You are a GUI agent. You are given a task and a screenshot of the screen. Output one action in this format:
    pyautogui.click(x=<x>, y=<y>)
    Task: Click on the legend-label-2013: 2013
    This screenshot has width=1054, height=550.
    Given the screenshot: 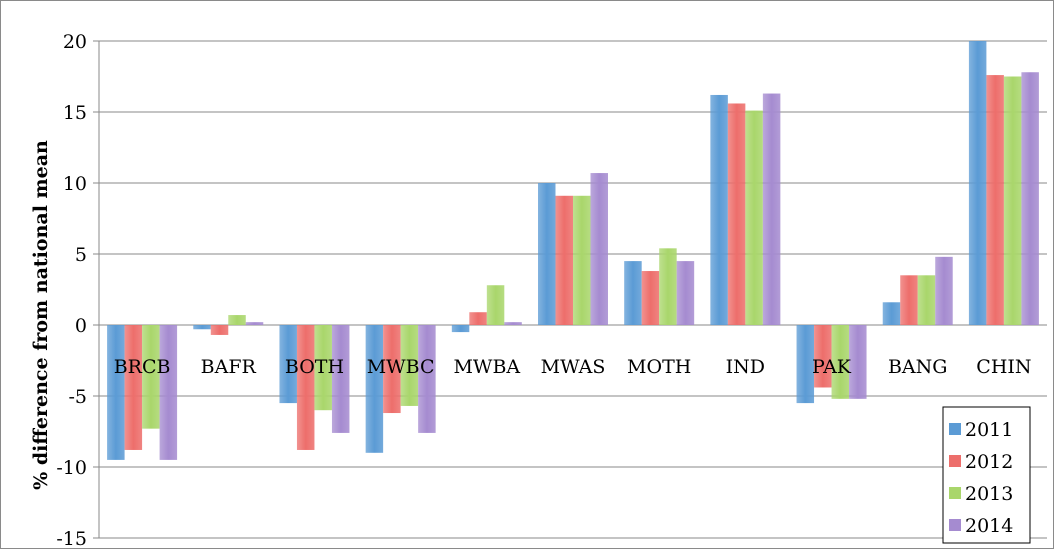 What is the action you would take?
    pyautogui.click(x=989, y=494)
    